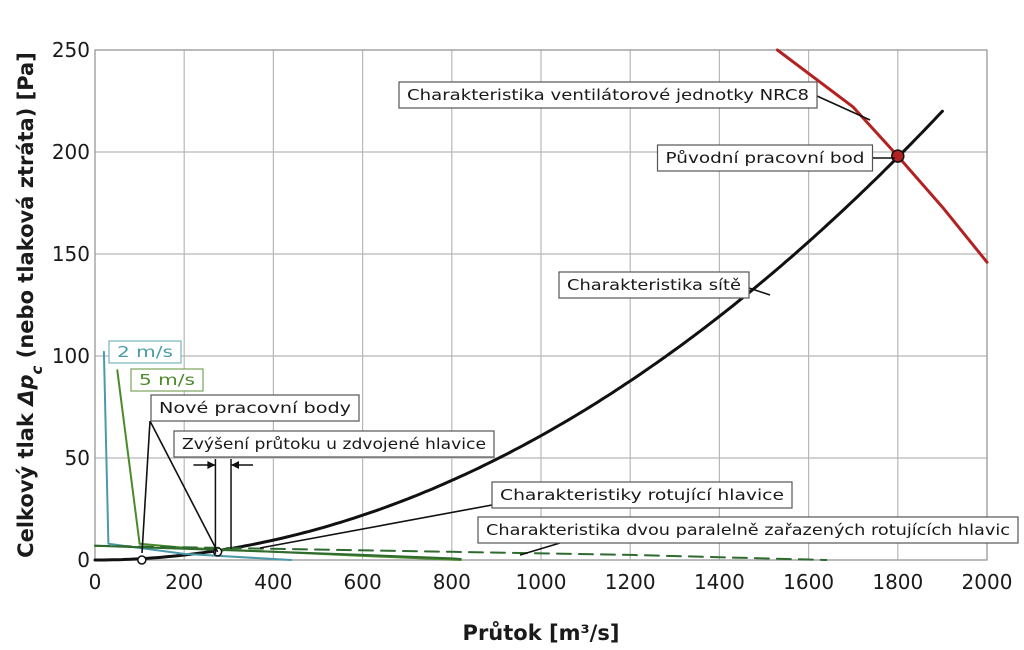 The height and width of the screenshot is (650, 1024). Describe the element at coordinates (26, 485) in the screenshot. I see `y-axis-title-prefix: Celkový tlak` at that location.